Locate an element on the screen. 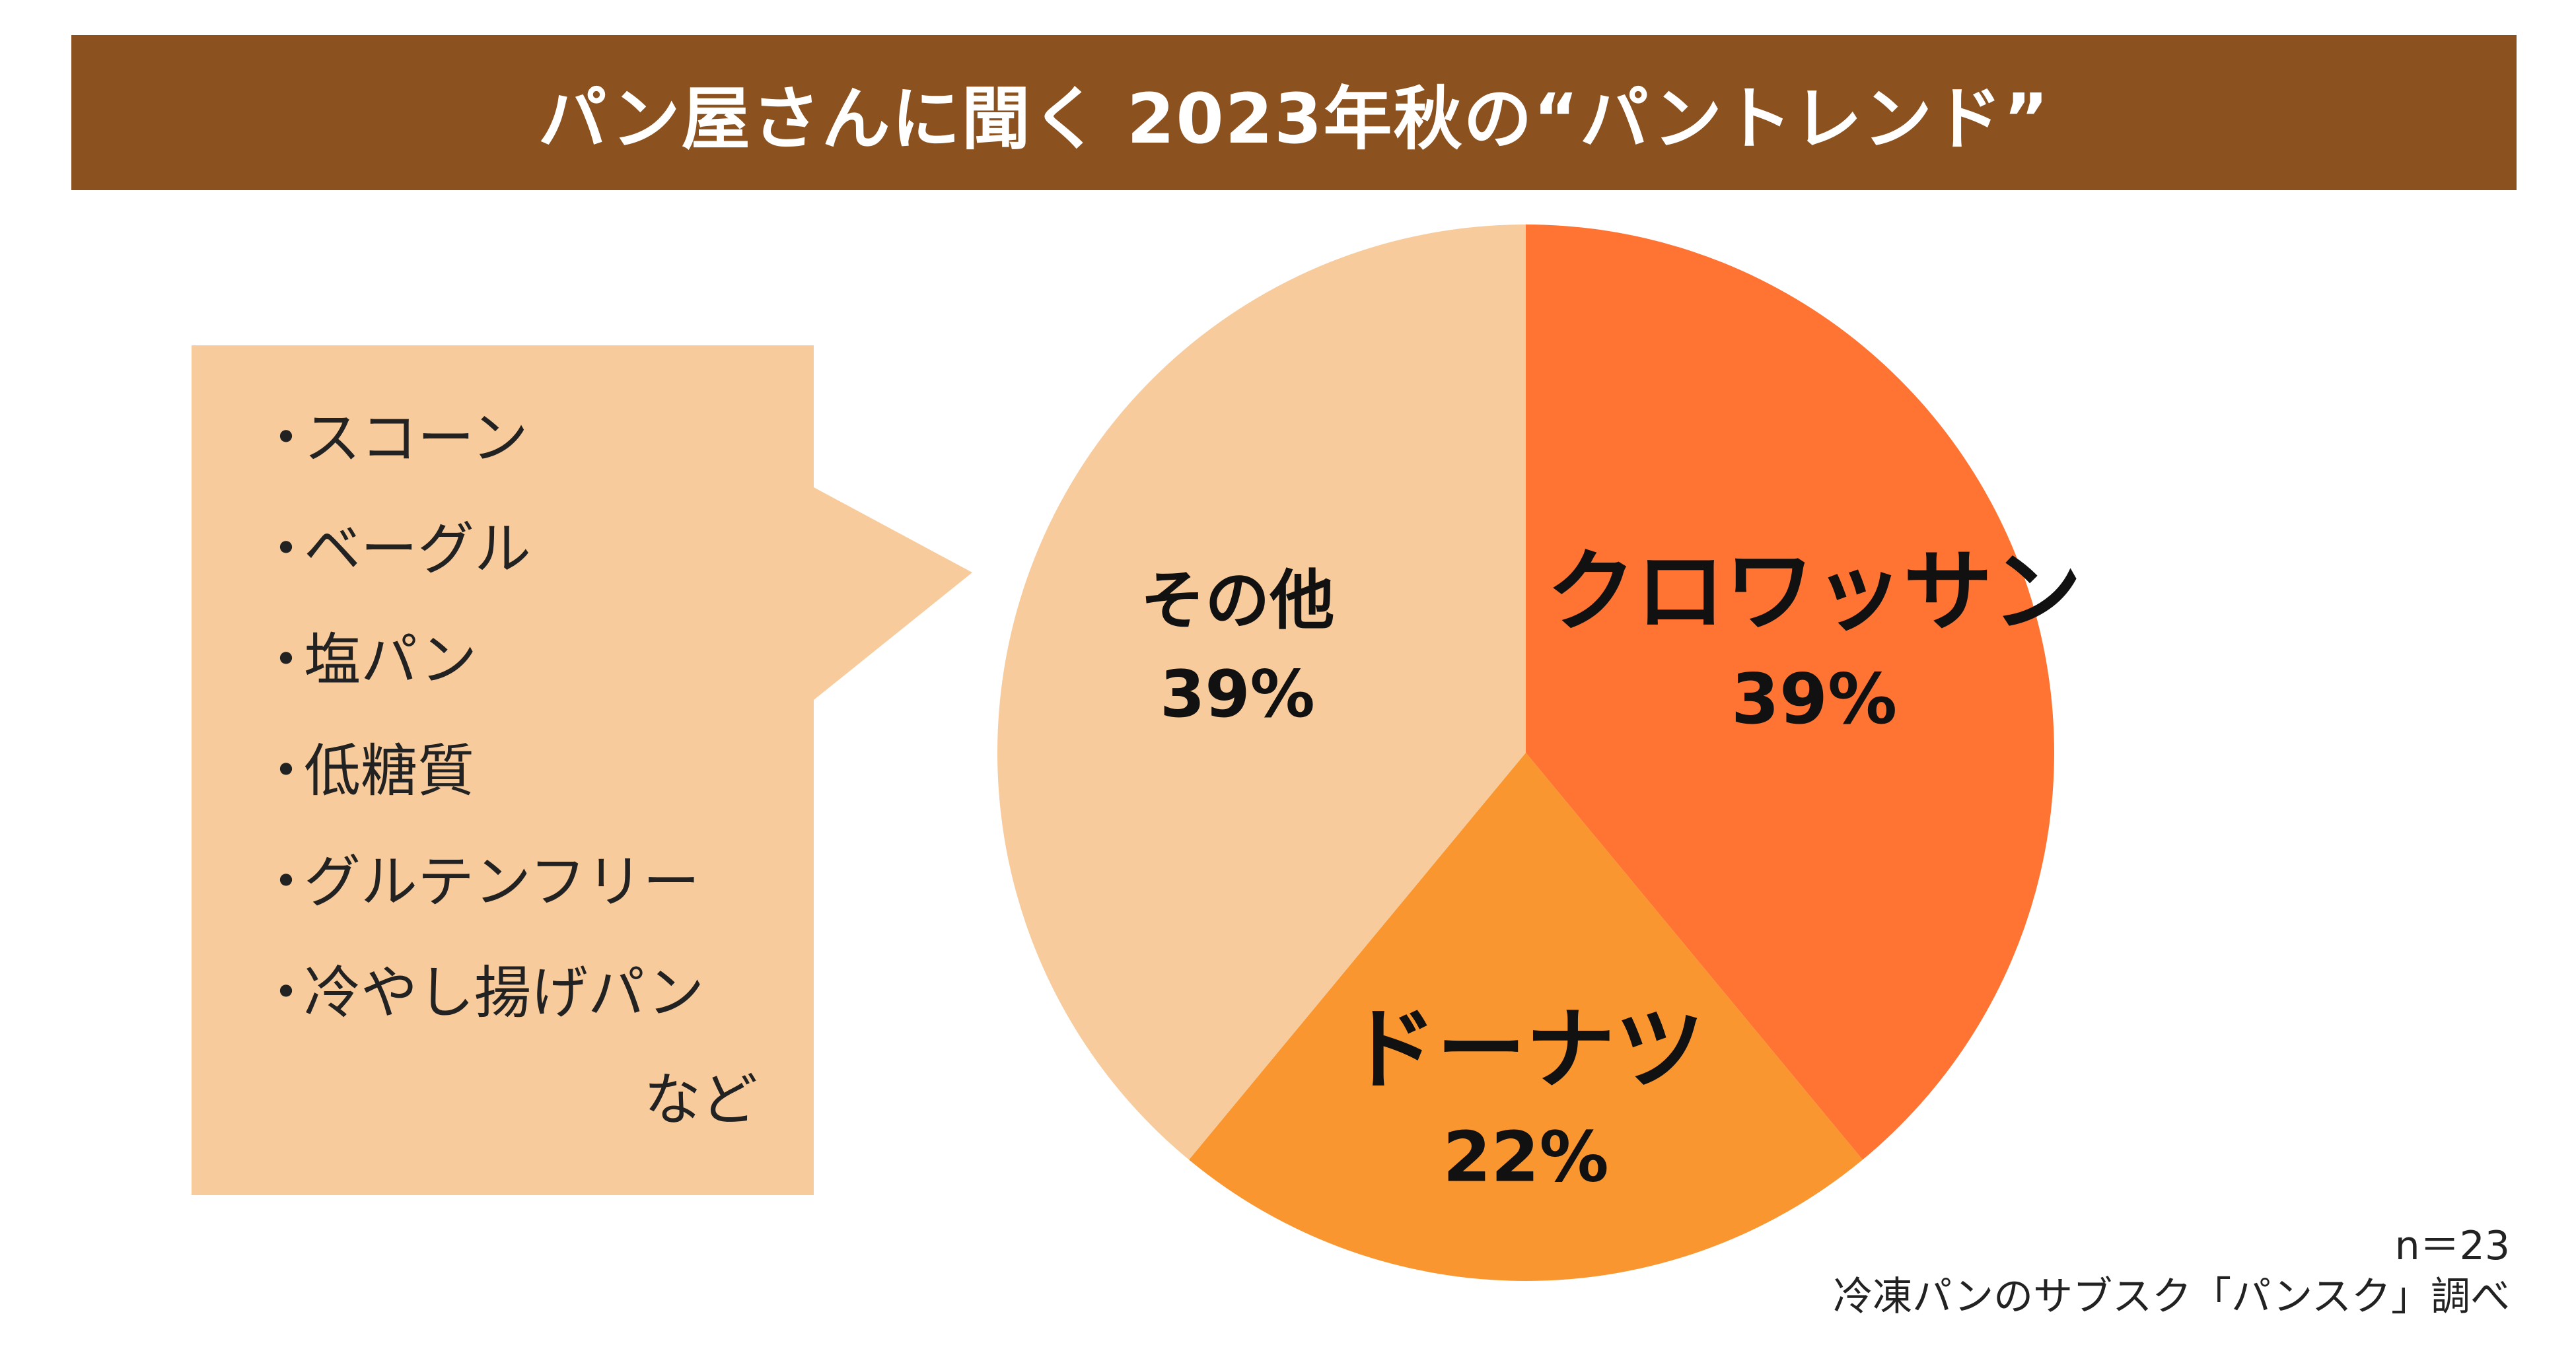  list-item: ・冷やし揚げパン is located at coordinates (481, 1011).